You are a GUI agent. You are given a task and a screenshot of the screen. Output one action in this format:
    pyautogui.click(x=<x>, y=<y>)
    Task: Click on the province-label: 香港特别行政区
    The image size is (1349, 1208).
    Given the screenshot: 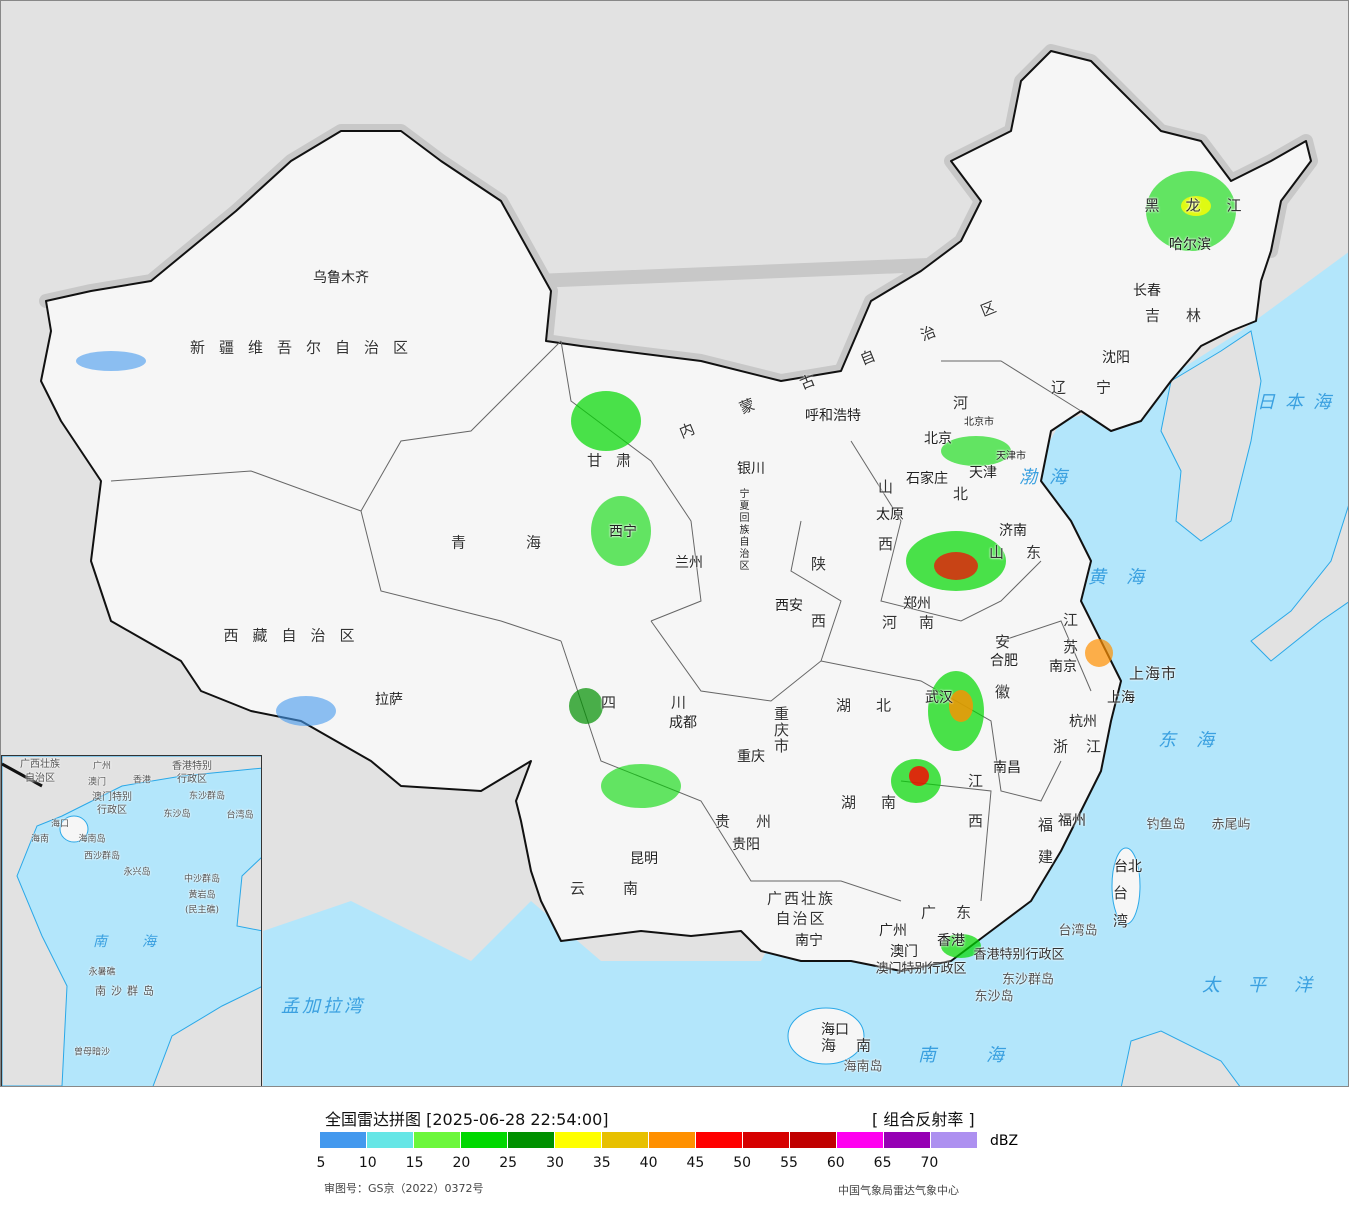 What is the action you would take?
    pyautogui.click(x=1019, y=955)
    